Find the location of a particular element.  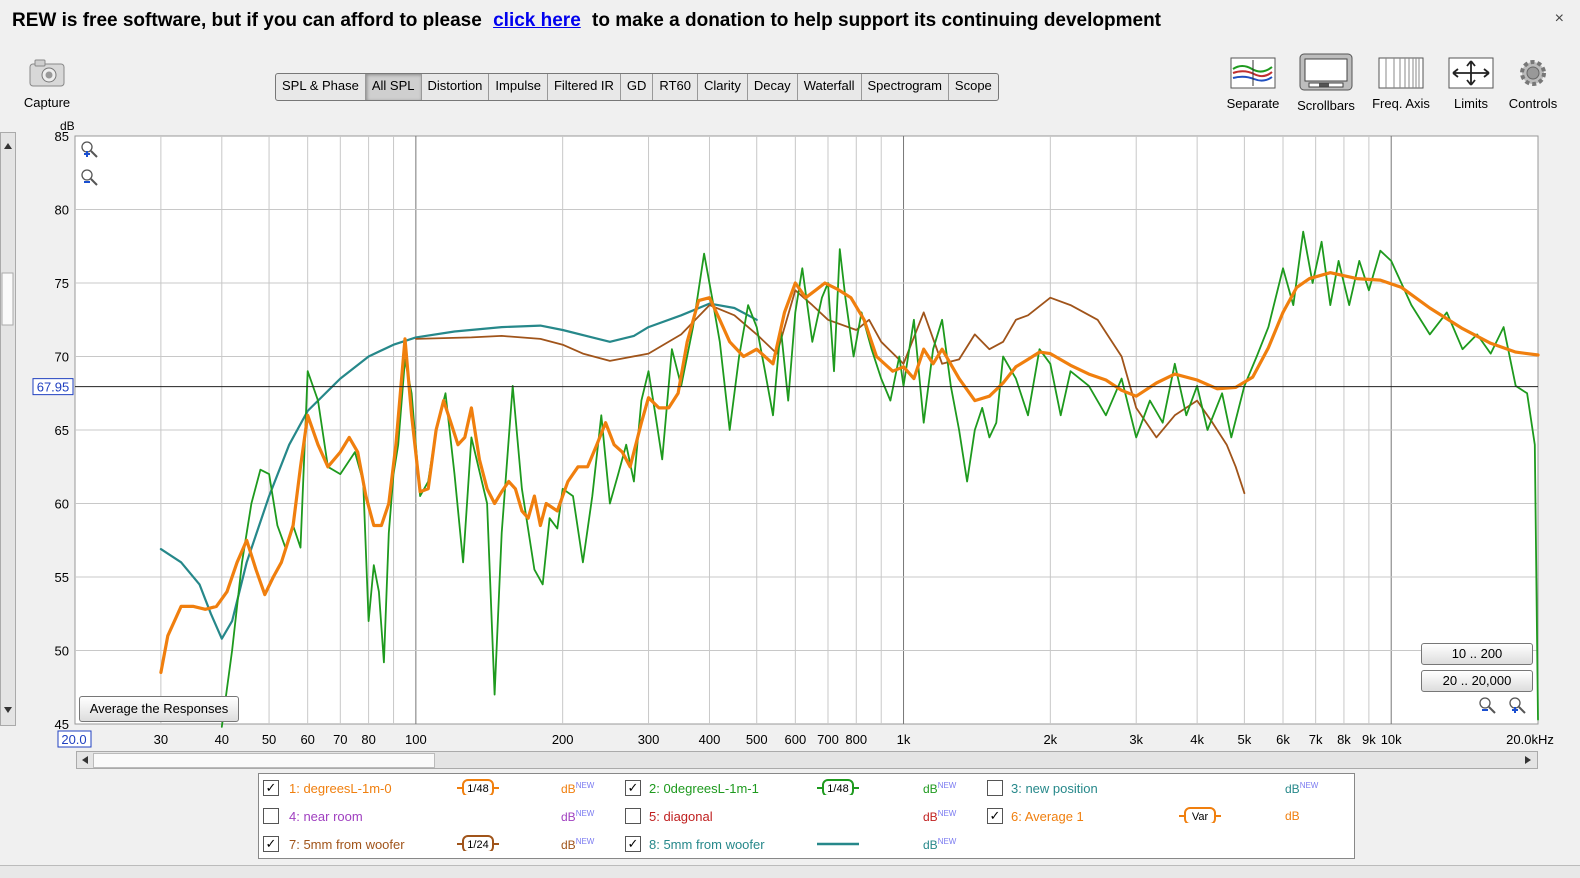

tab-impulse: Impulse is located at coordinates (518, 87).